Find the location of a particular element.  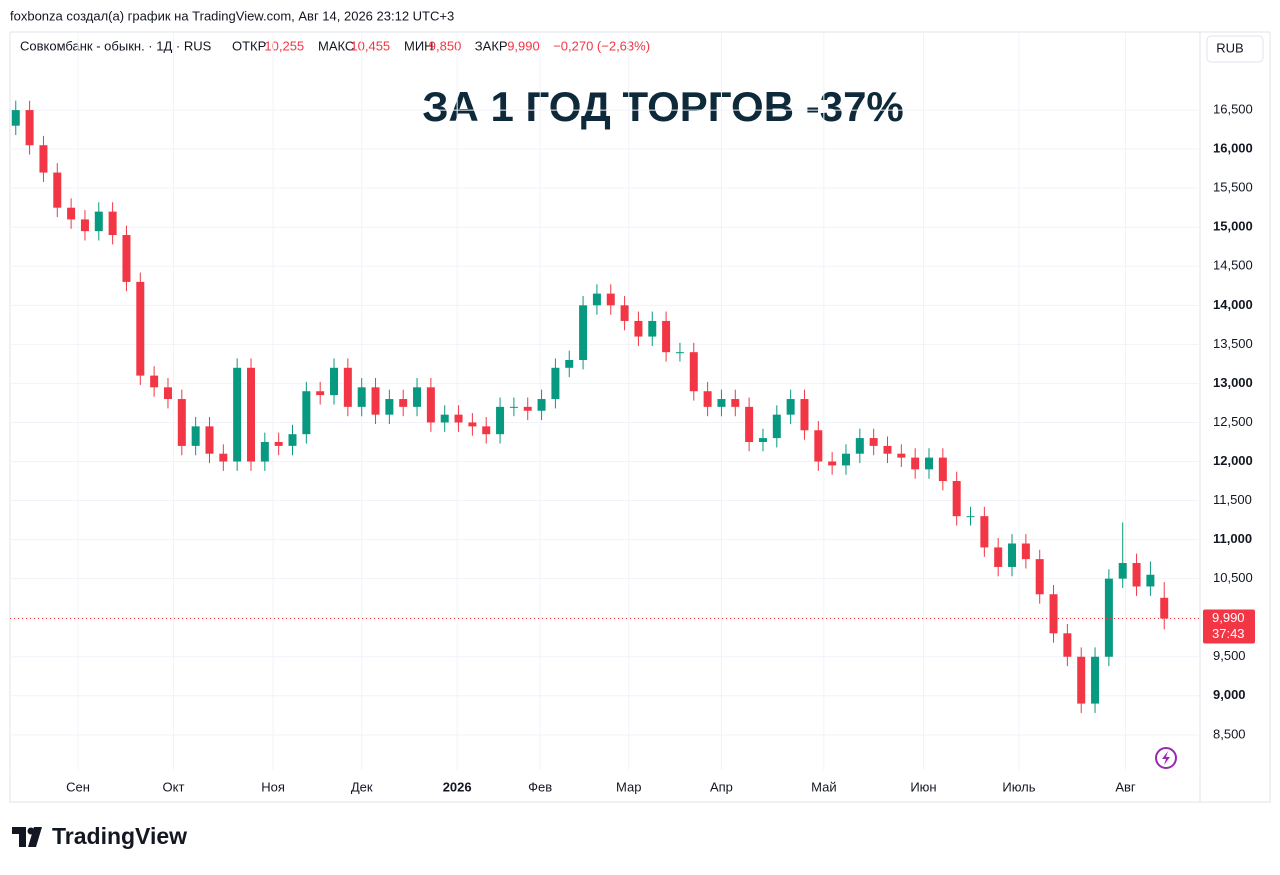

y-tick-label: 11,500 is located at coordinates (1232, 499).